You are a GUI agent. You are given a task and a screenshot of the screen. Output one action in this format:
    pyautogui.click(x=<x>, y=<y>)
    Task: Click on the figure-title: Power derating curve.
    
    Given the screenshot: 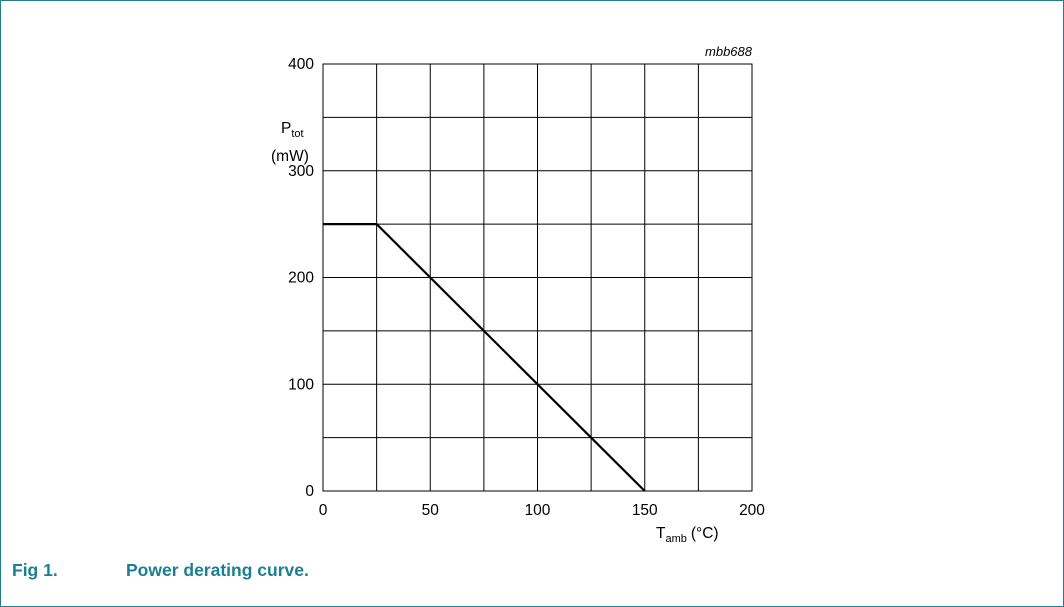 What is the action you would take?
    pyautogui.click(x=217, y=570)
    